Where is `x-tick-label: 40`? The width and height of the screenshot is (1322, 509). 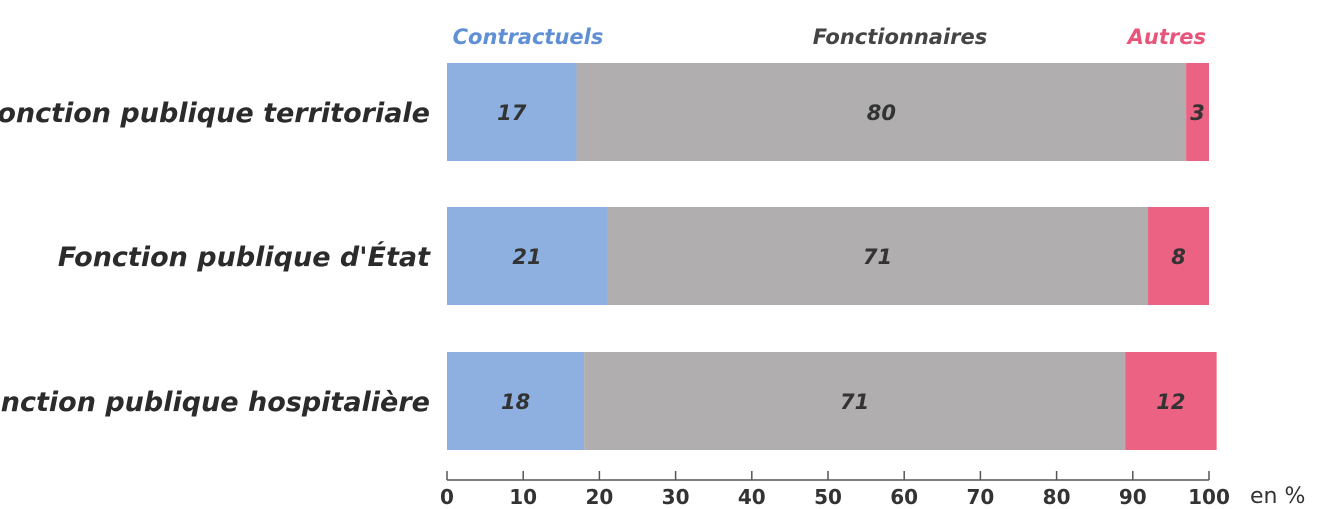 x-tick-label: 40 is located at coordinates (752, 497).